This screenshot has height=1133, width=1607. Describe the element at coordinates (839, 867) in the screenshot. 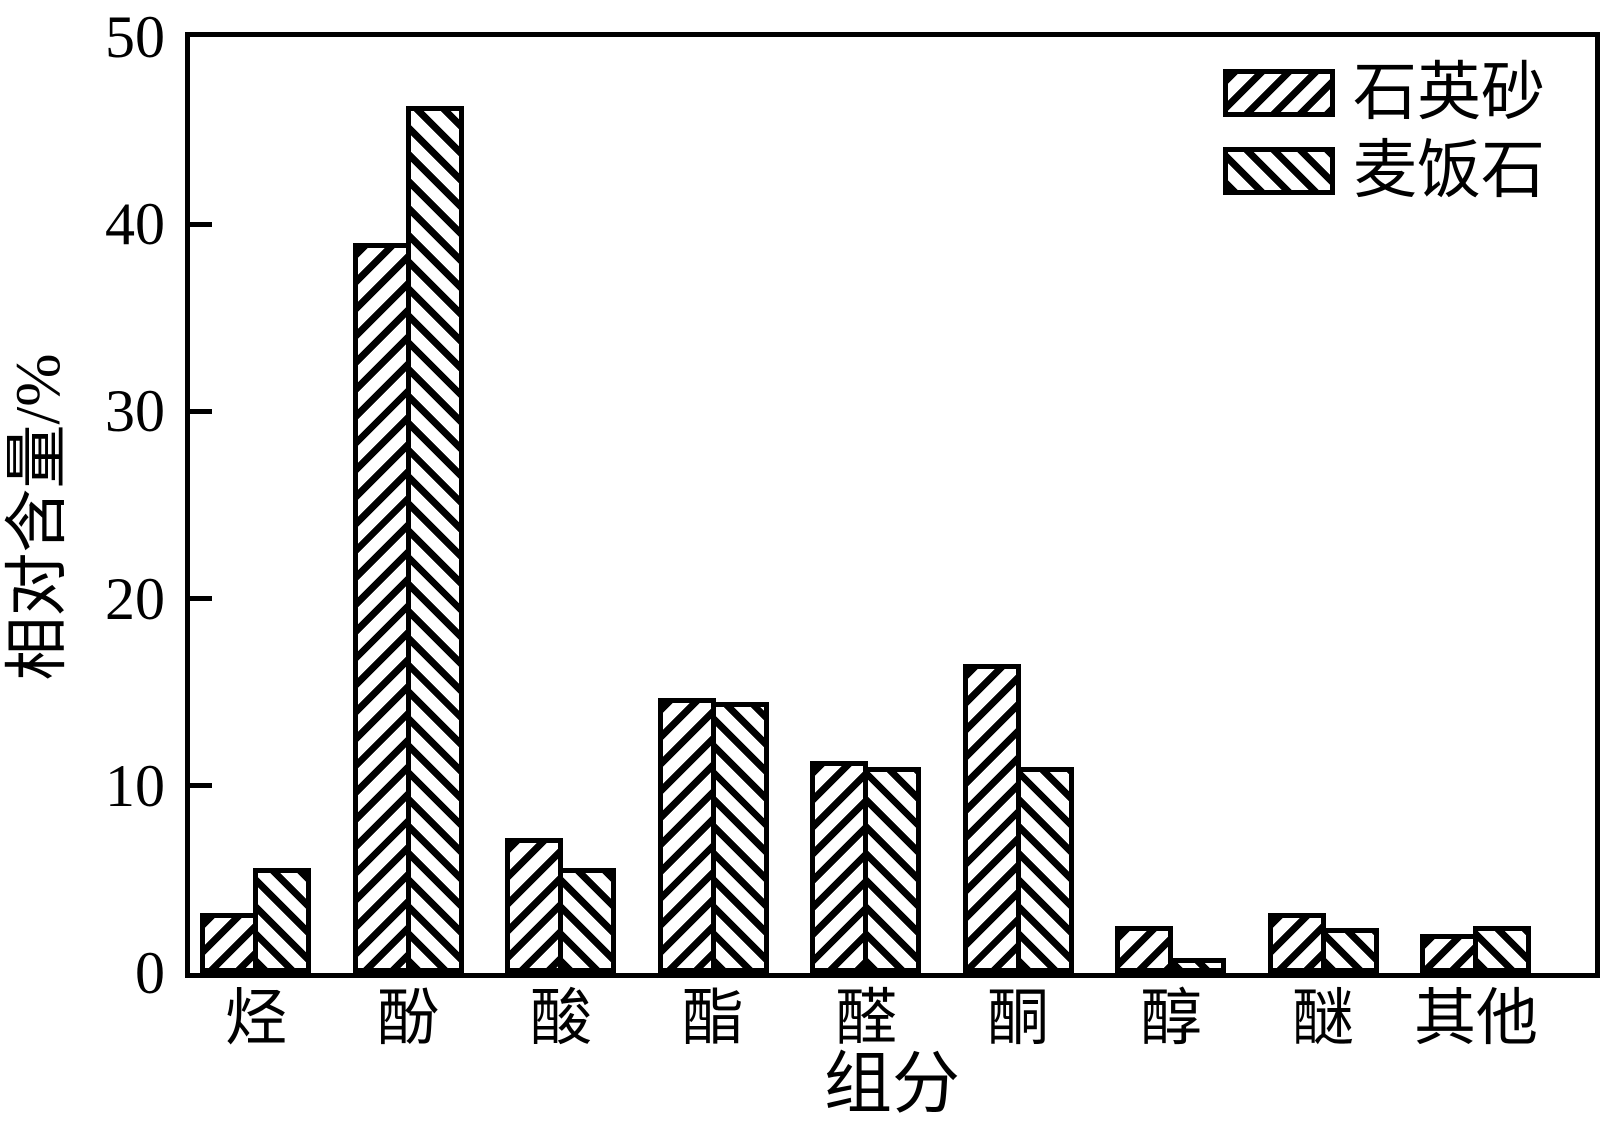

I see `bar-quartz-sand-aldehydes` at that location.